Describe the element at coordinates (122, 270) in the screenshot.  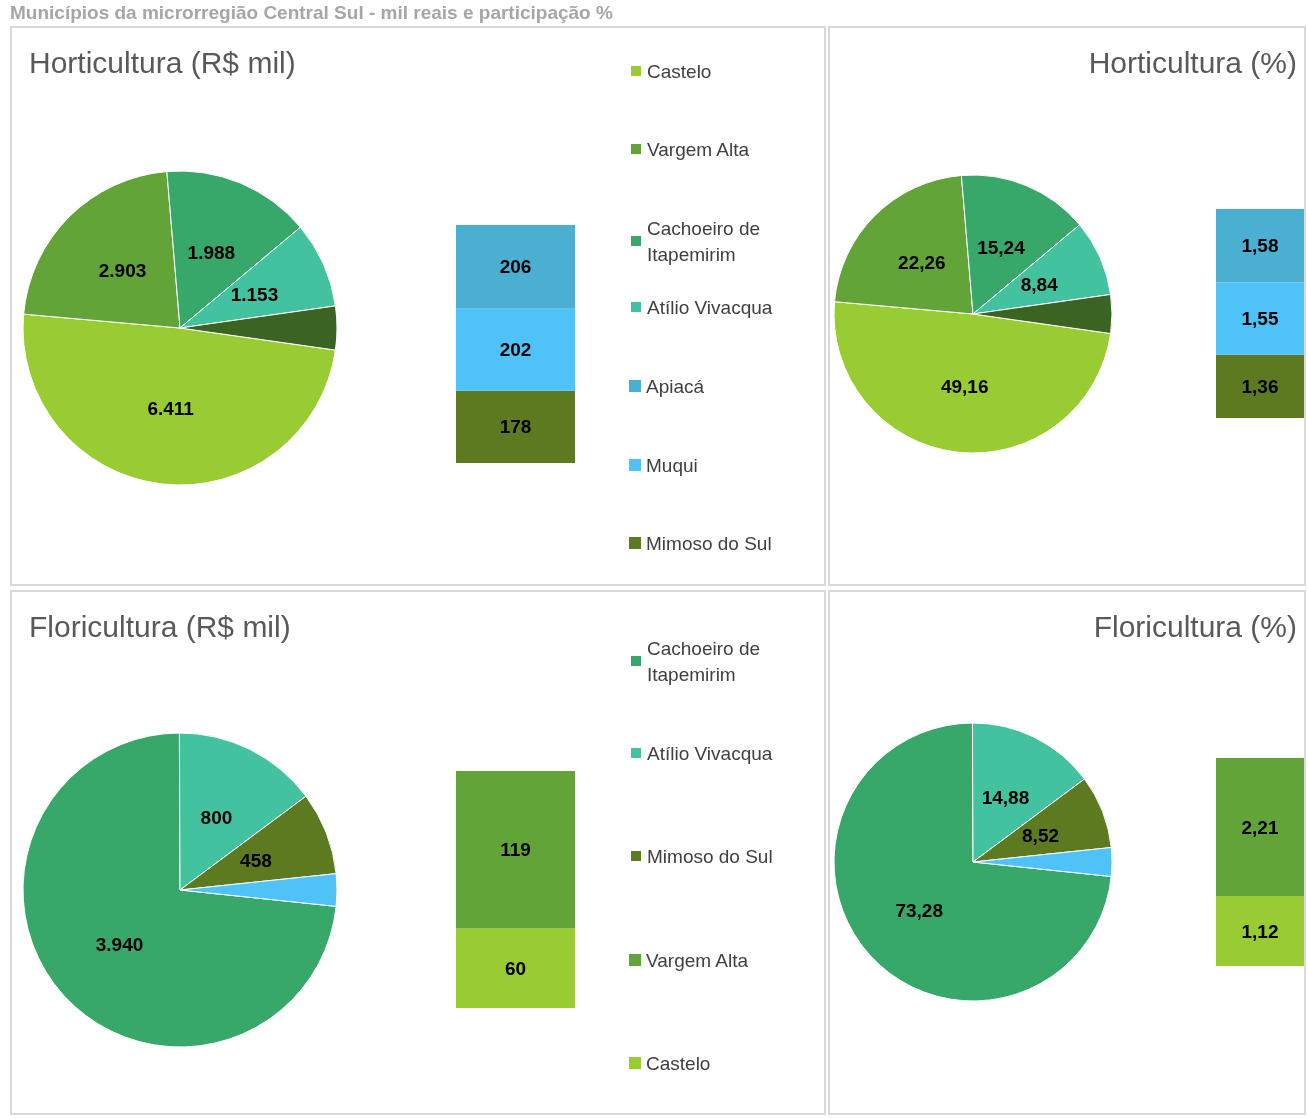
I see `data-label: 2.903` at that location.